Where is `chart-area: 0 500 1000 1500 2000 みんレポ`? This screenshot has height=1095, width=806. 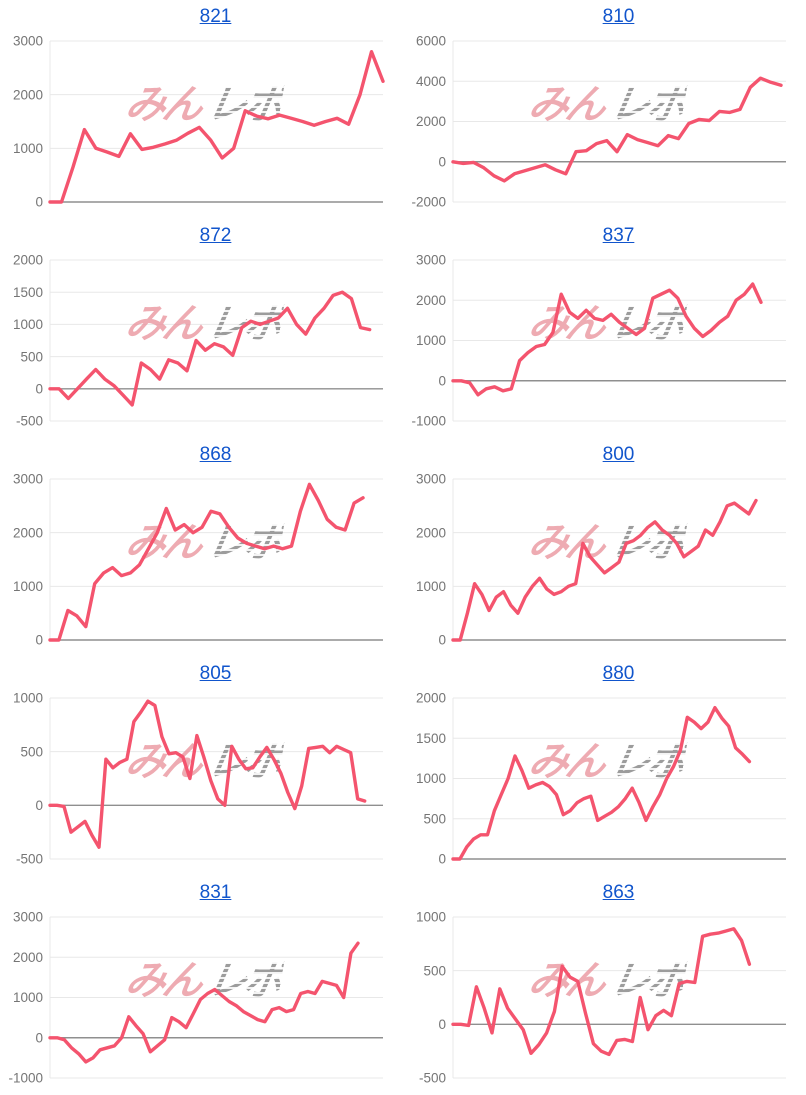
chart-area: 0 500 1000 1500 2000 みんレポ is located at coordinates (604, 782).